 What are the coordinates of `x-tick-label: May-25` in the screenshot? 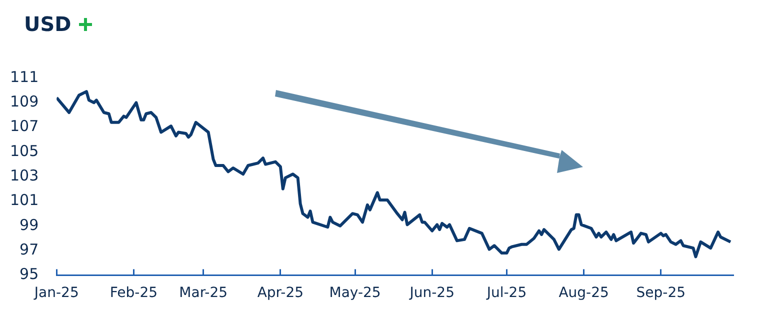 It's located at (355, 293).